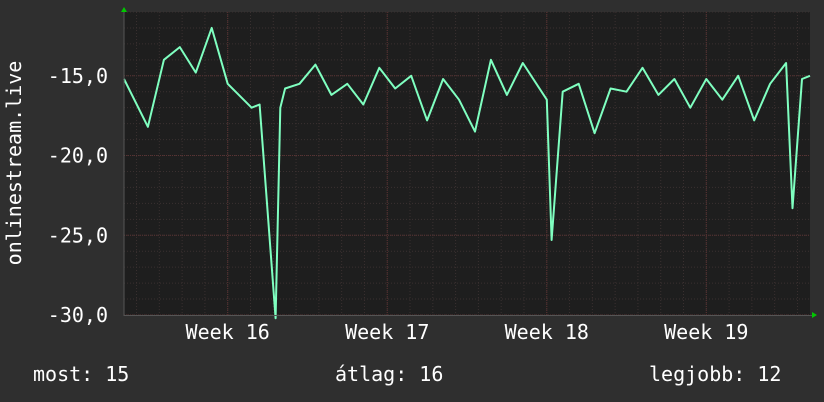  What do you see at coordinates (78, 76) in the screenshot?
I see `y-tick-label: -15,0` at bounding box center [78, 76].